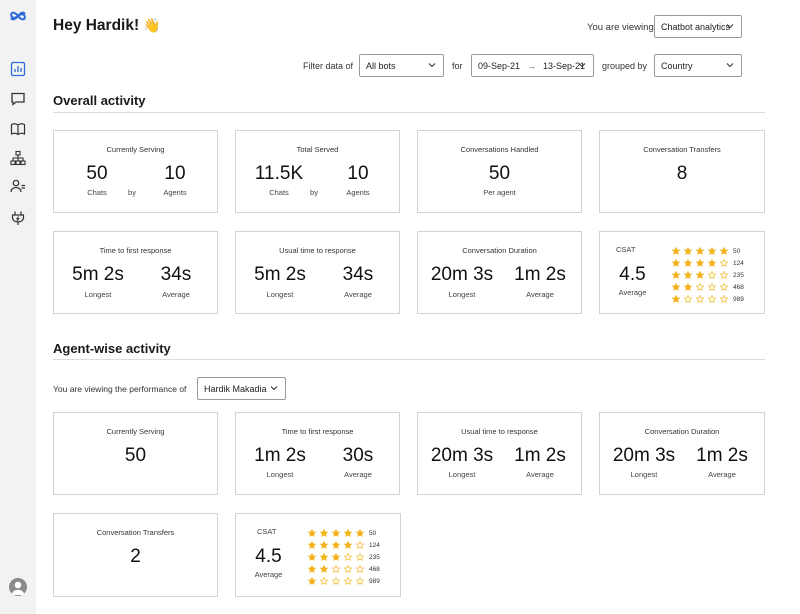 Image resolution: width=800 pixels, height=614 pixels. I want to click on user-settings-icon, so click(18, 186).